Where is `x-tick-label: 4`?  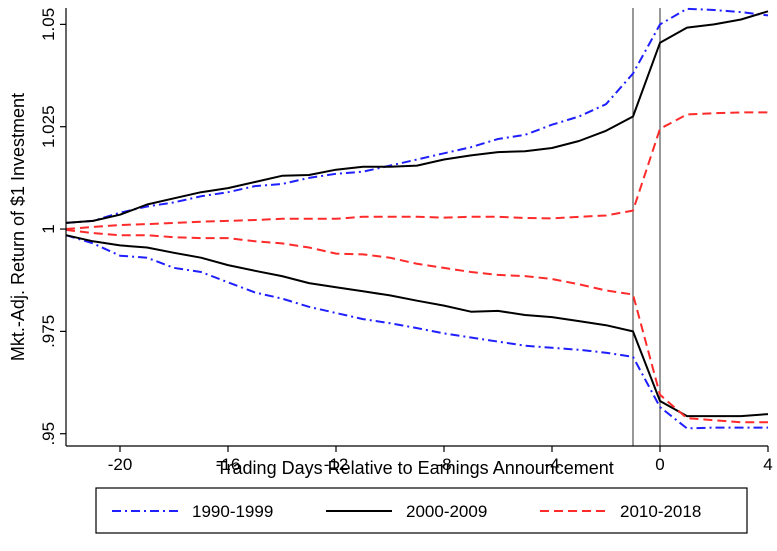 x-tick-label: 4 is located at coordinates (767, 464).